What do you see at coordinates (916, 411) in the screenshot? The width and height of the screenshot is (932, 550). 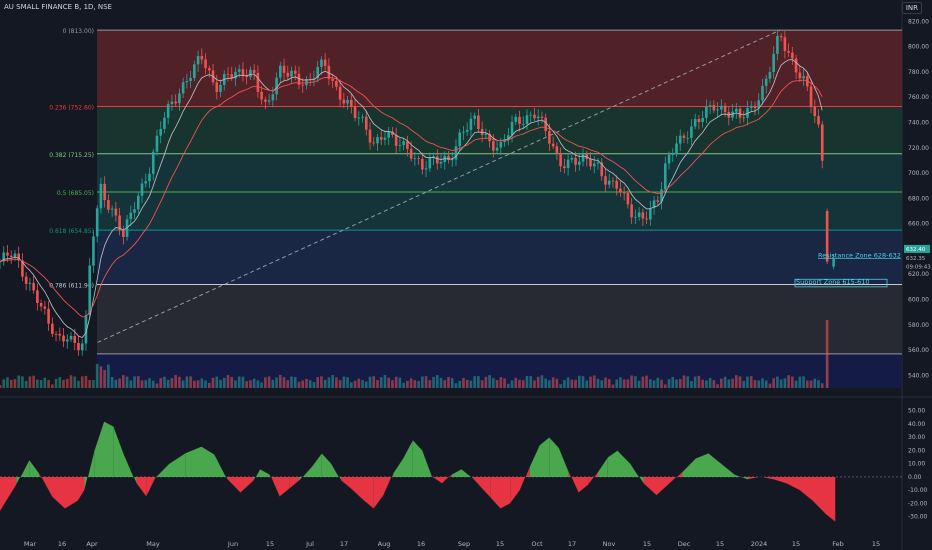 I see `osc-tick-label: 50.00` at bounding box center [916, 411].